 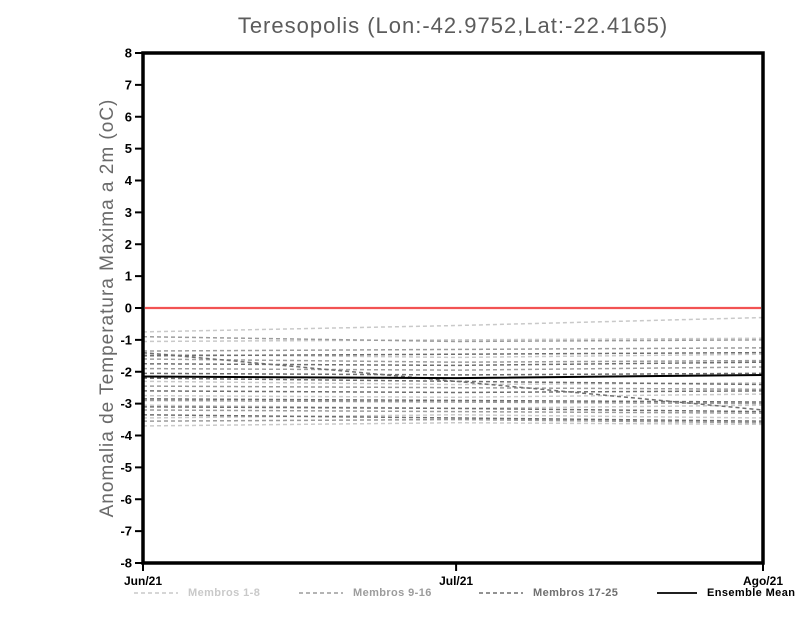 I want to click on legend-item-ensemble-mean: Ensemble Mean, so click(x=725, y=593).